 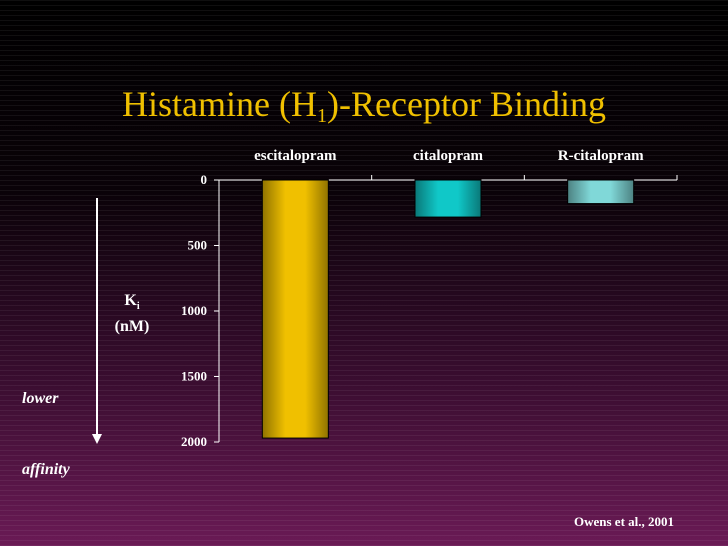 I want to click on title-tail: )-Receptor Binding, so click(x=466, y=104).